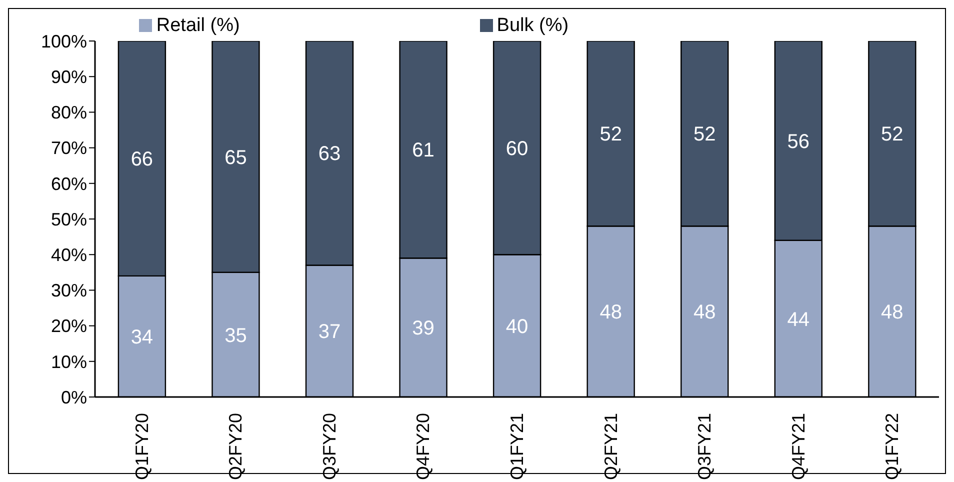 Image resolution: width=954 pixels, height=482 pixels. What do you see at coordinates (610, 446) in the screenshot?
I see `x-tick-label: Q2FY21` at bounding box center [610, 446].